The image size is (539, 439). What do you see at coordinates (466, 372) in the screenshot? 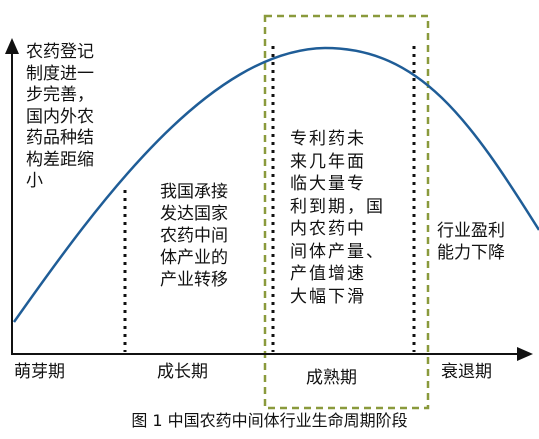
I see `stage-label-decline: 衰退期` at bounding box center [466, 372].